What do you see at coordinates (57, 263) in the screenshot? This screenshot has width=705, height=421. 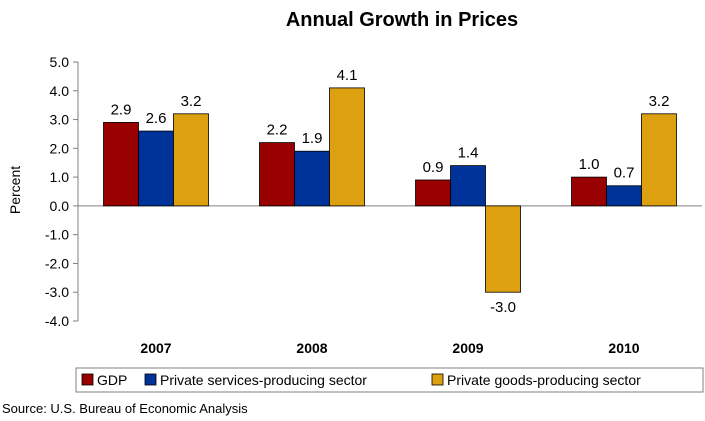 I see `y-tick-label: -2.0` at bounding box center [57, 263].